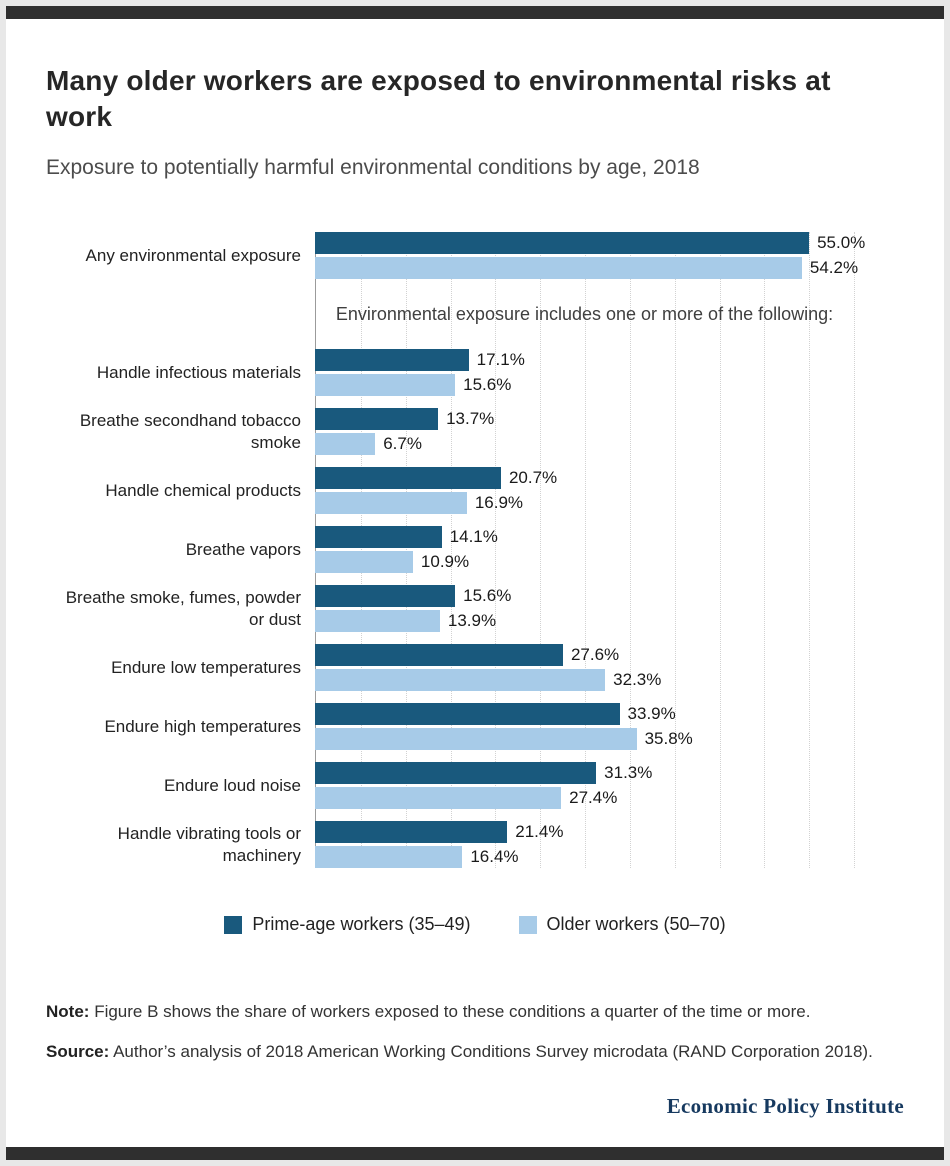  Describe the element at coordinates (584, 478) in the screenshot. I see `bar-line: 20.7%` at that location.